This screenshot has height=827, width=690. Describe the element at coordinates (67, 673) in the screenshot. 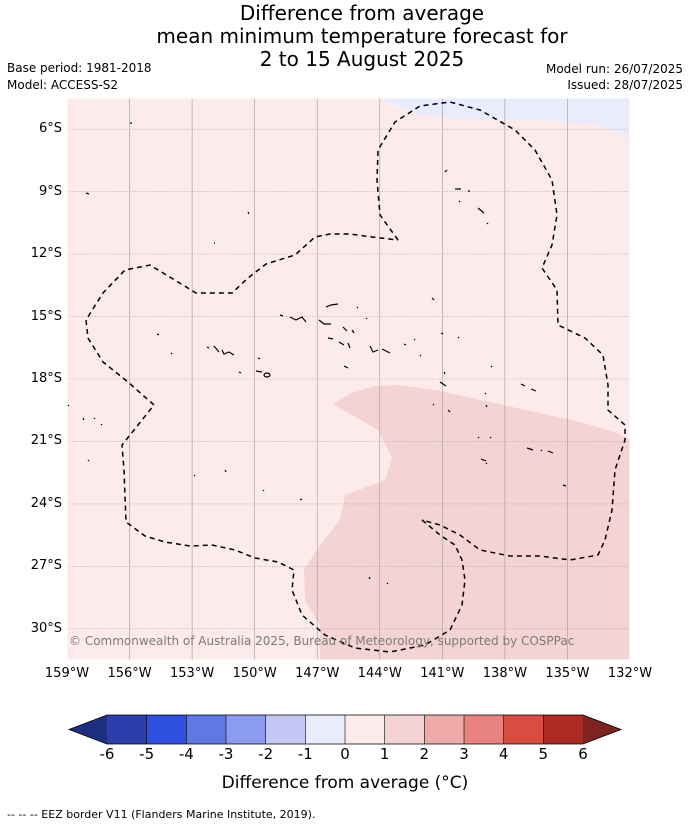

I see `lon-tick-label: 159°W` at that location.